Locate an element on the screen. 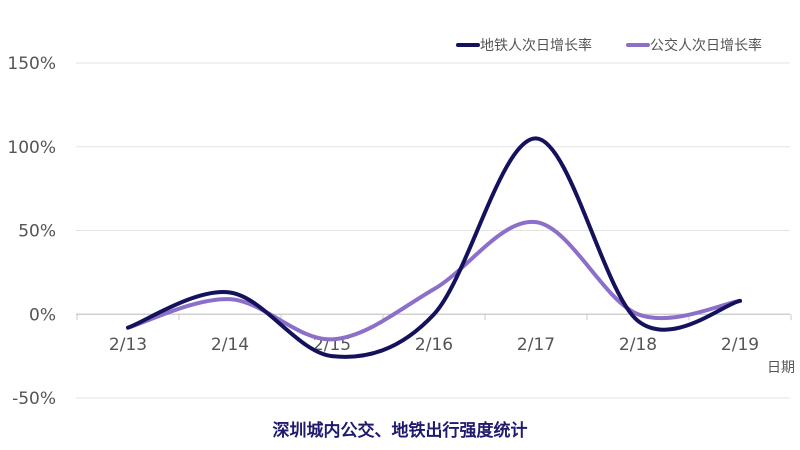 The width and height of the screenshot is (800, 450). legend-label: 公交人次日增长率 is located at coordinates (706, 45).